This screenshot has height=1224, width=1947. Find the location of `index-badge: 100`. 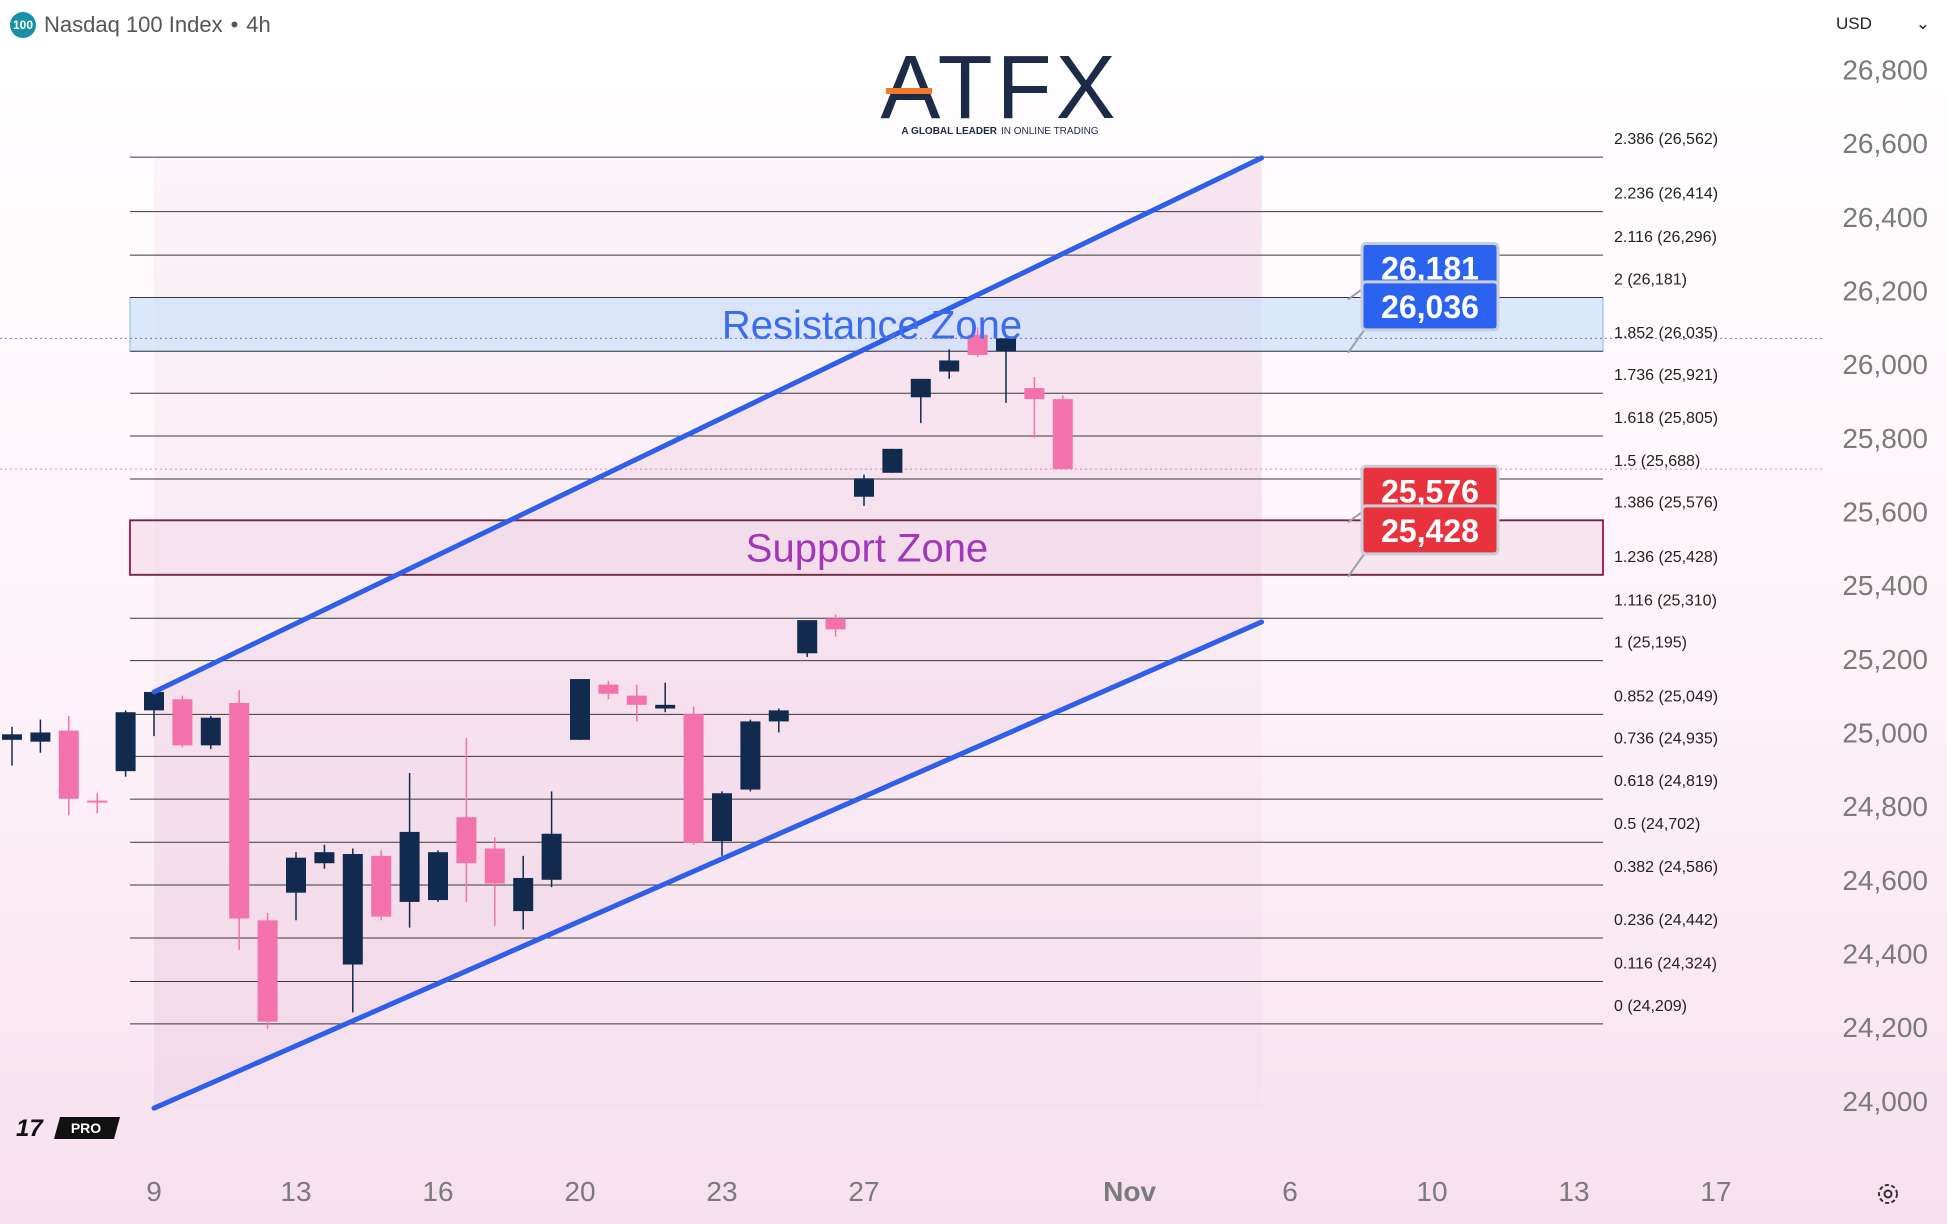

index-badge: 100 is located at coordinates (23, 25).